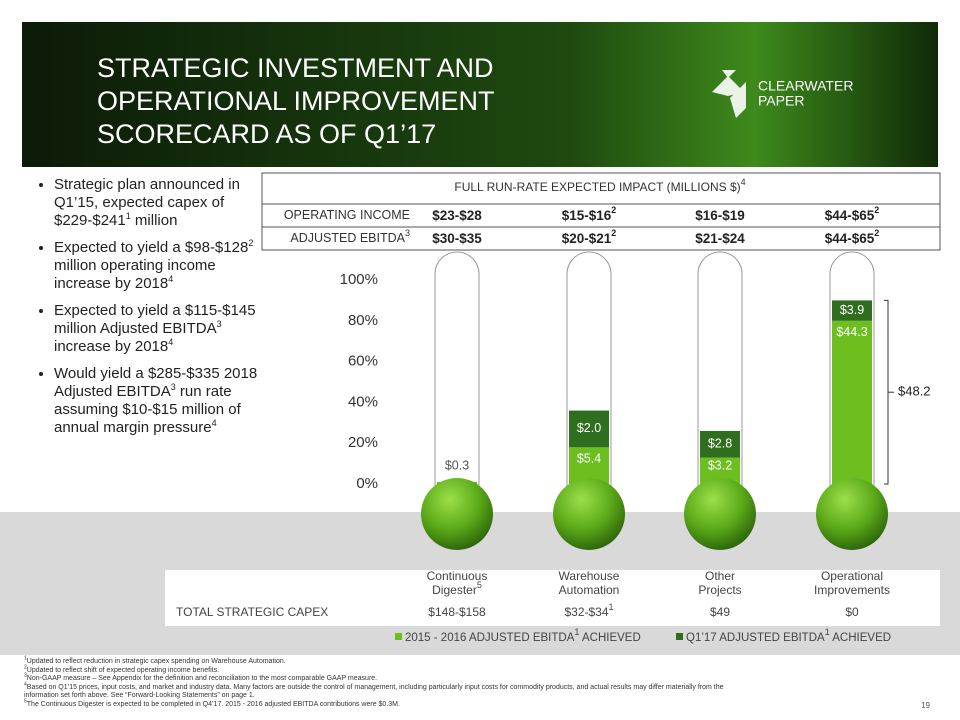 This screenshot has height=720, width=960. Describe the element at coordinates (552, 598) in the screenshot. I see `capex-box` at that location.